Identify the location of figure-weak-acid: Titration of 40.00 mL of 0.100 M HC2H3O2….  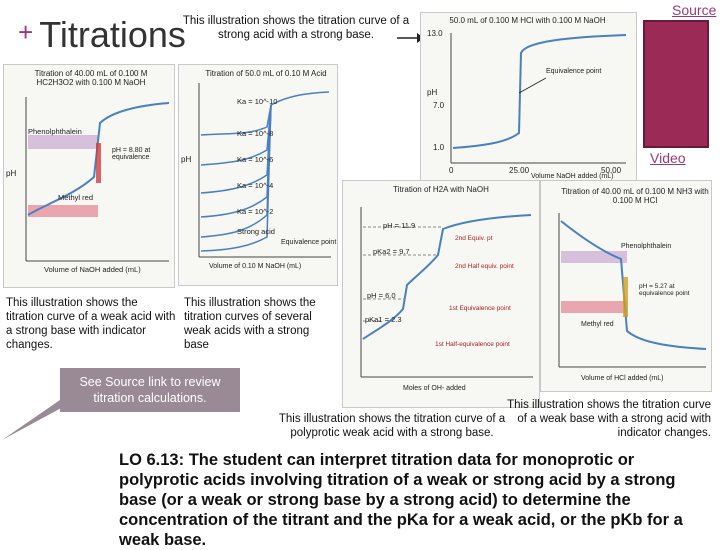
(89, 176).